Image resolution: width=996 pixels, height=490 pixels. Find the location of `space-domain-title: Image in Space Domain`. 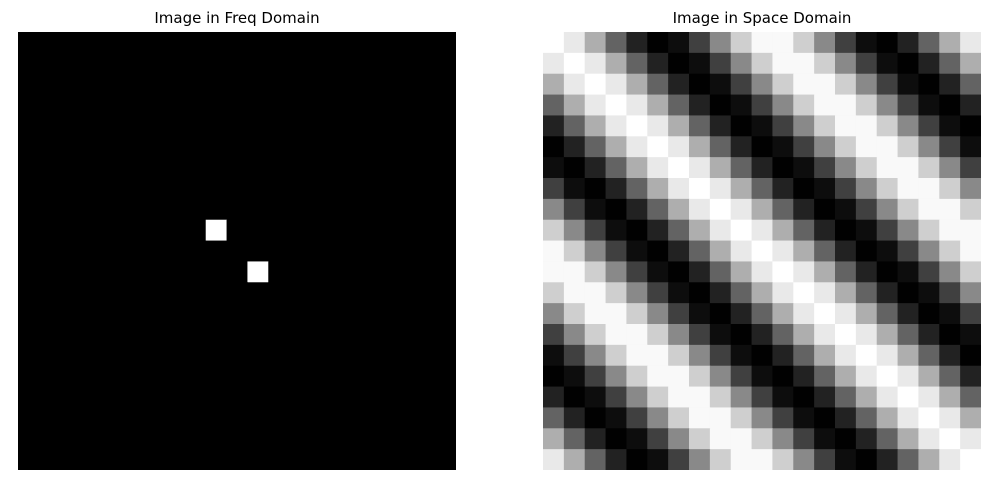

space-domain-title: Image in Space Domain is located at coordinates (762, 18).